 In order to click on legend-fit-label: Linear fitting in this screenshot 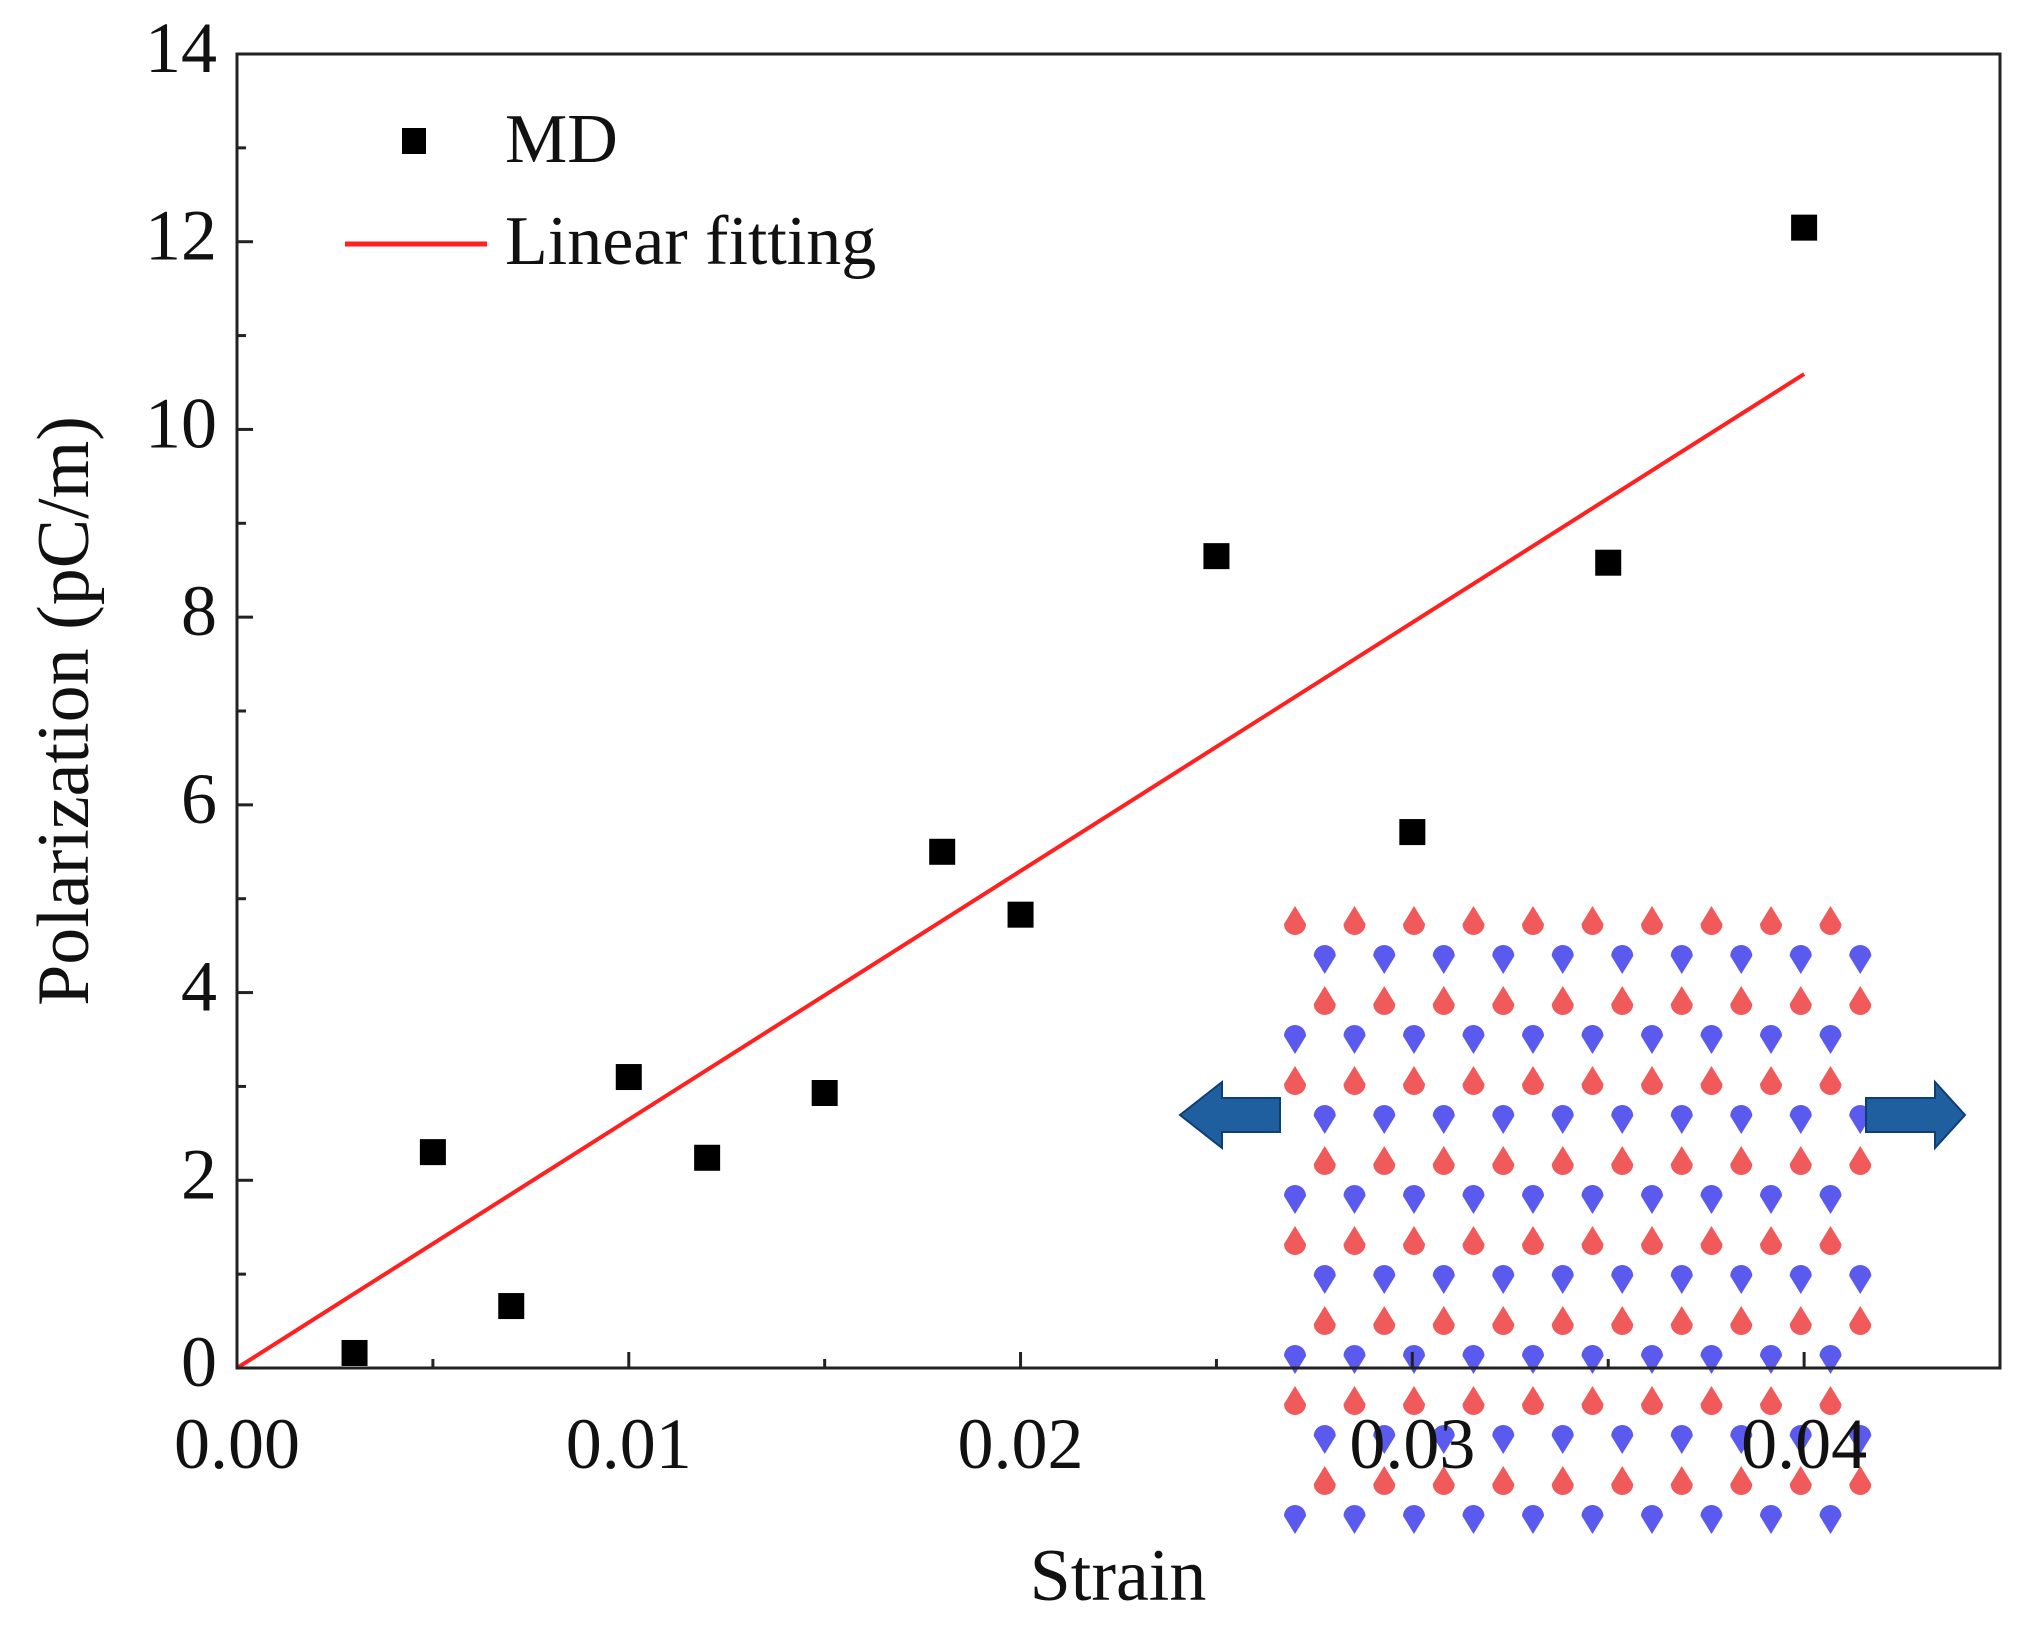, I will do `click(690, 241)`.